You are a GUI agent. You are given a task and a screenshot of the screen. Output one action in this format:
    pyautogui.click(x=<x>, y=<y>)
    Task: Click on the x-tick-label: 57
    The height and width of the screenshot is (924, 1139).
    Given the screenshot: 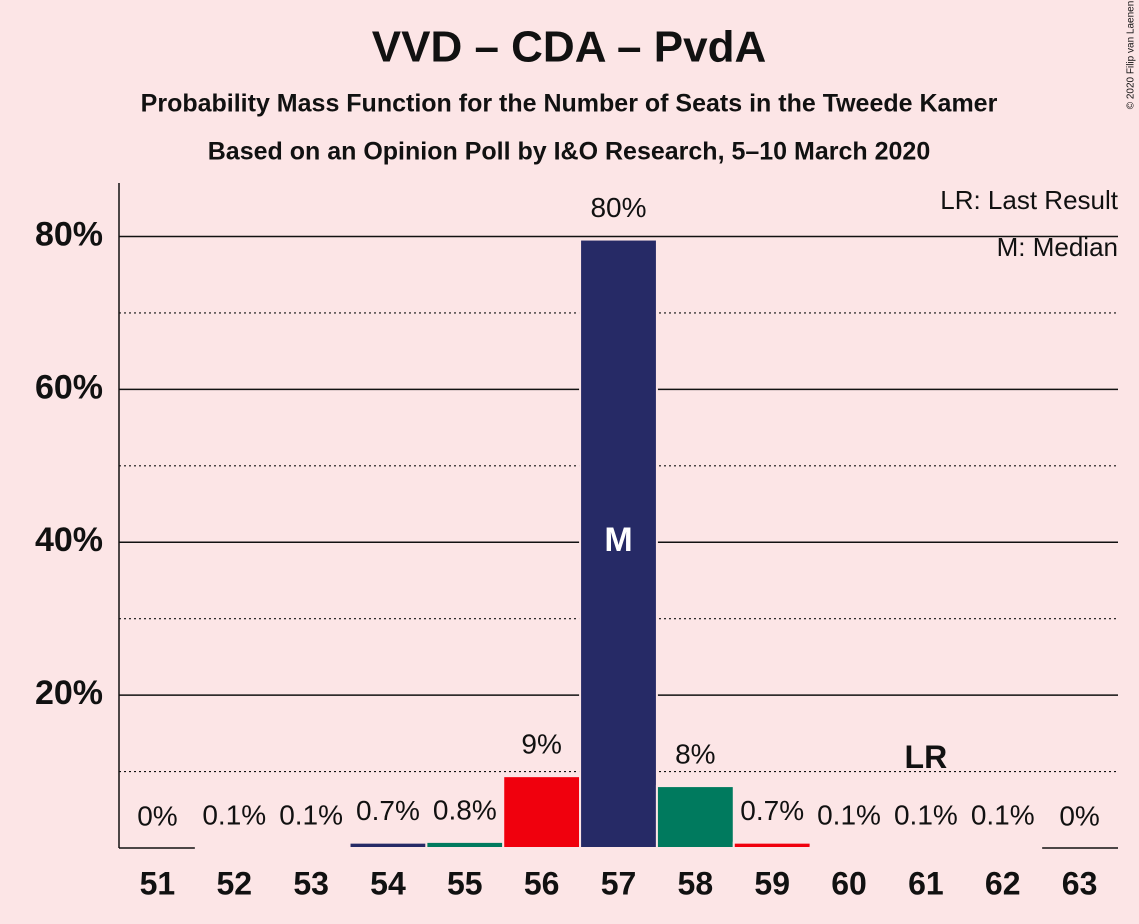 What is the action you would take?
    pyautogui.click(x=619, y=883)
    